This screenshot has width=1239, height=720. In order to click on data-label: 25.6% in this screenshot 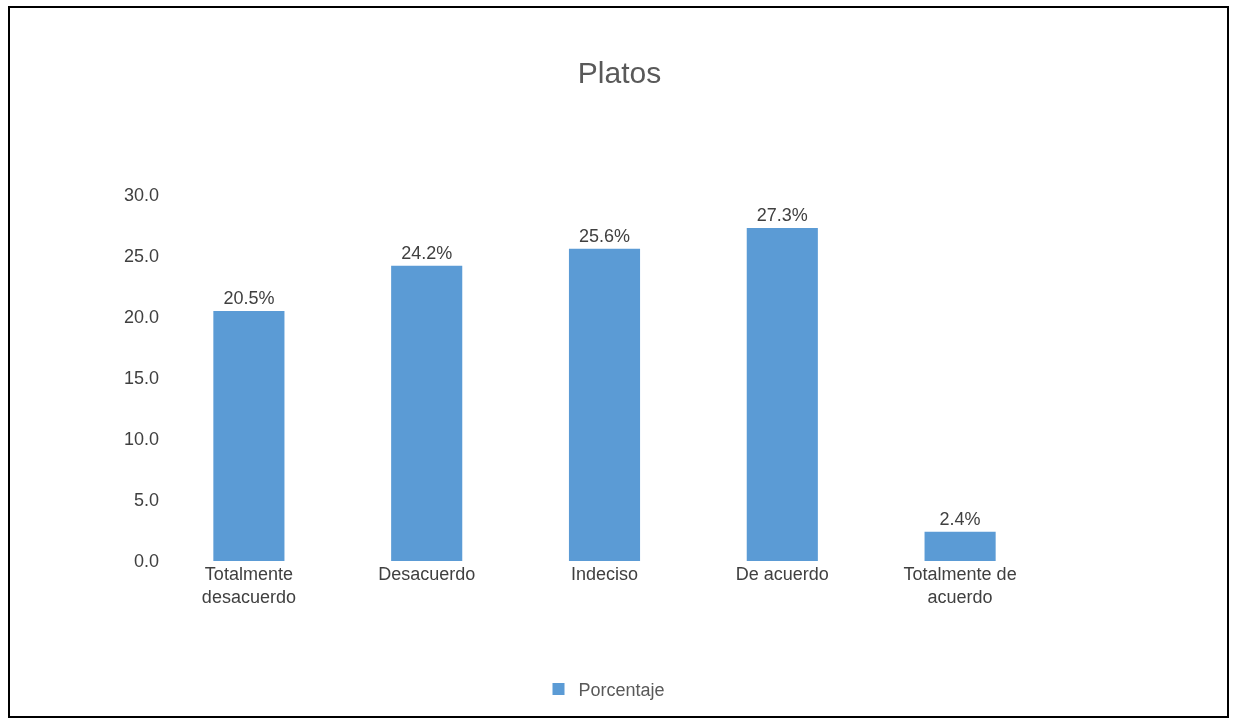, I will do `click(604, 235)`.